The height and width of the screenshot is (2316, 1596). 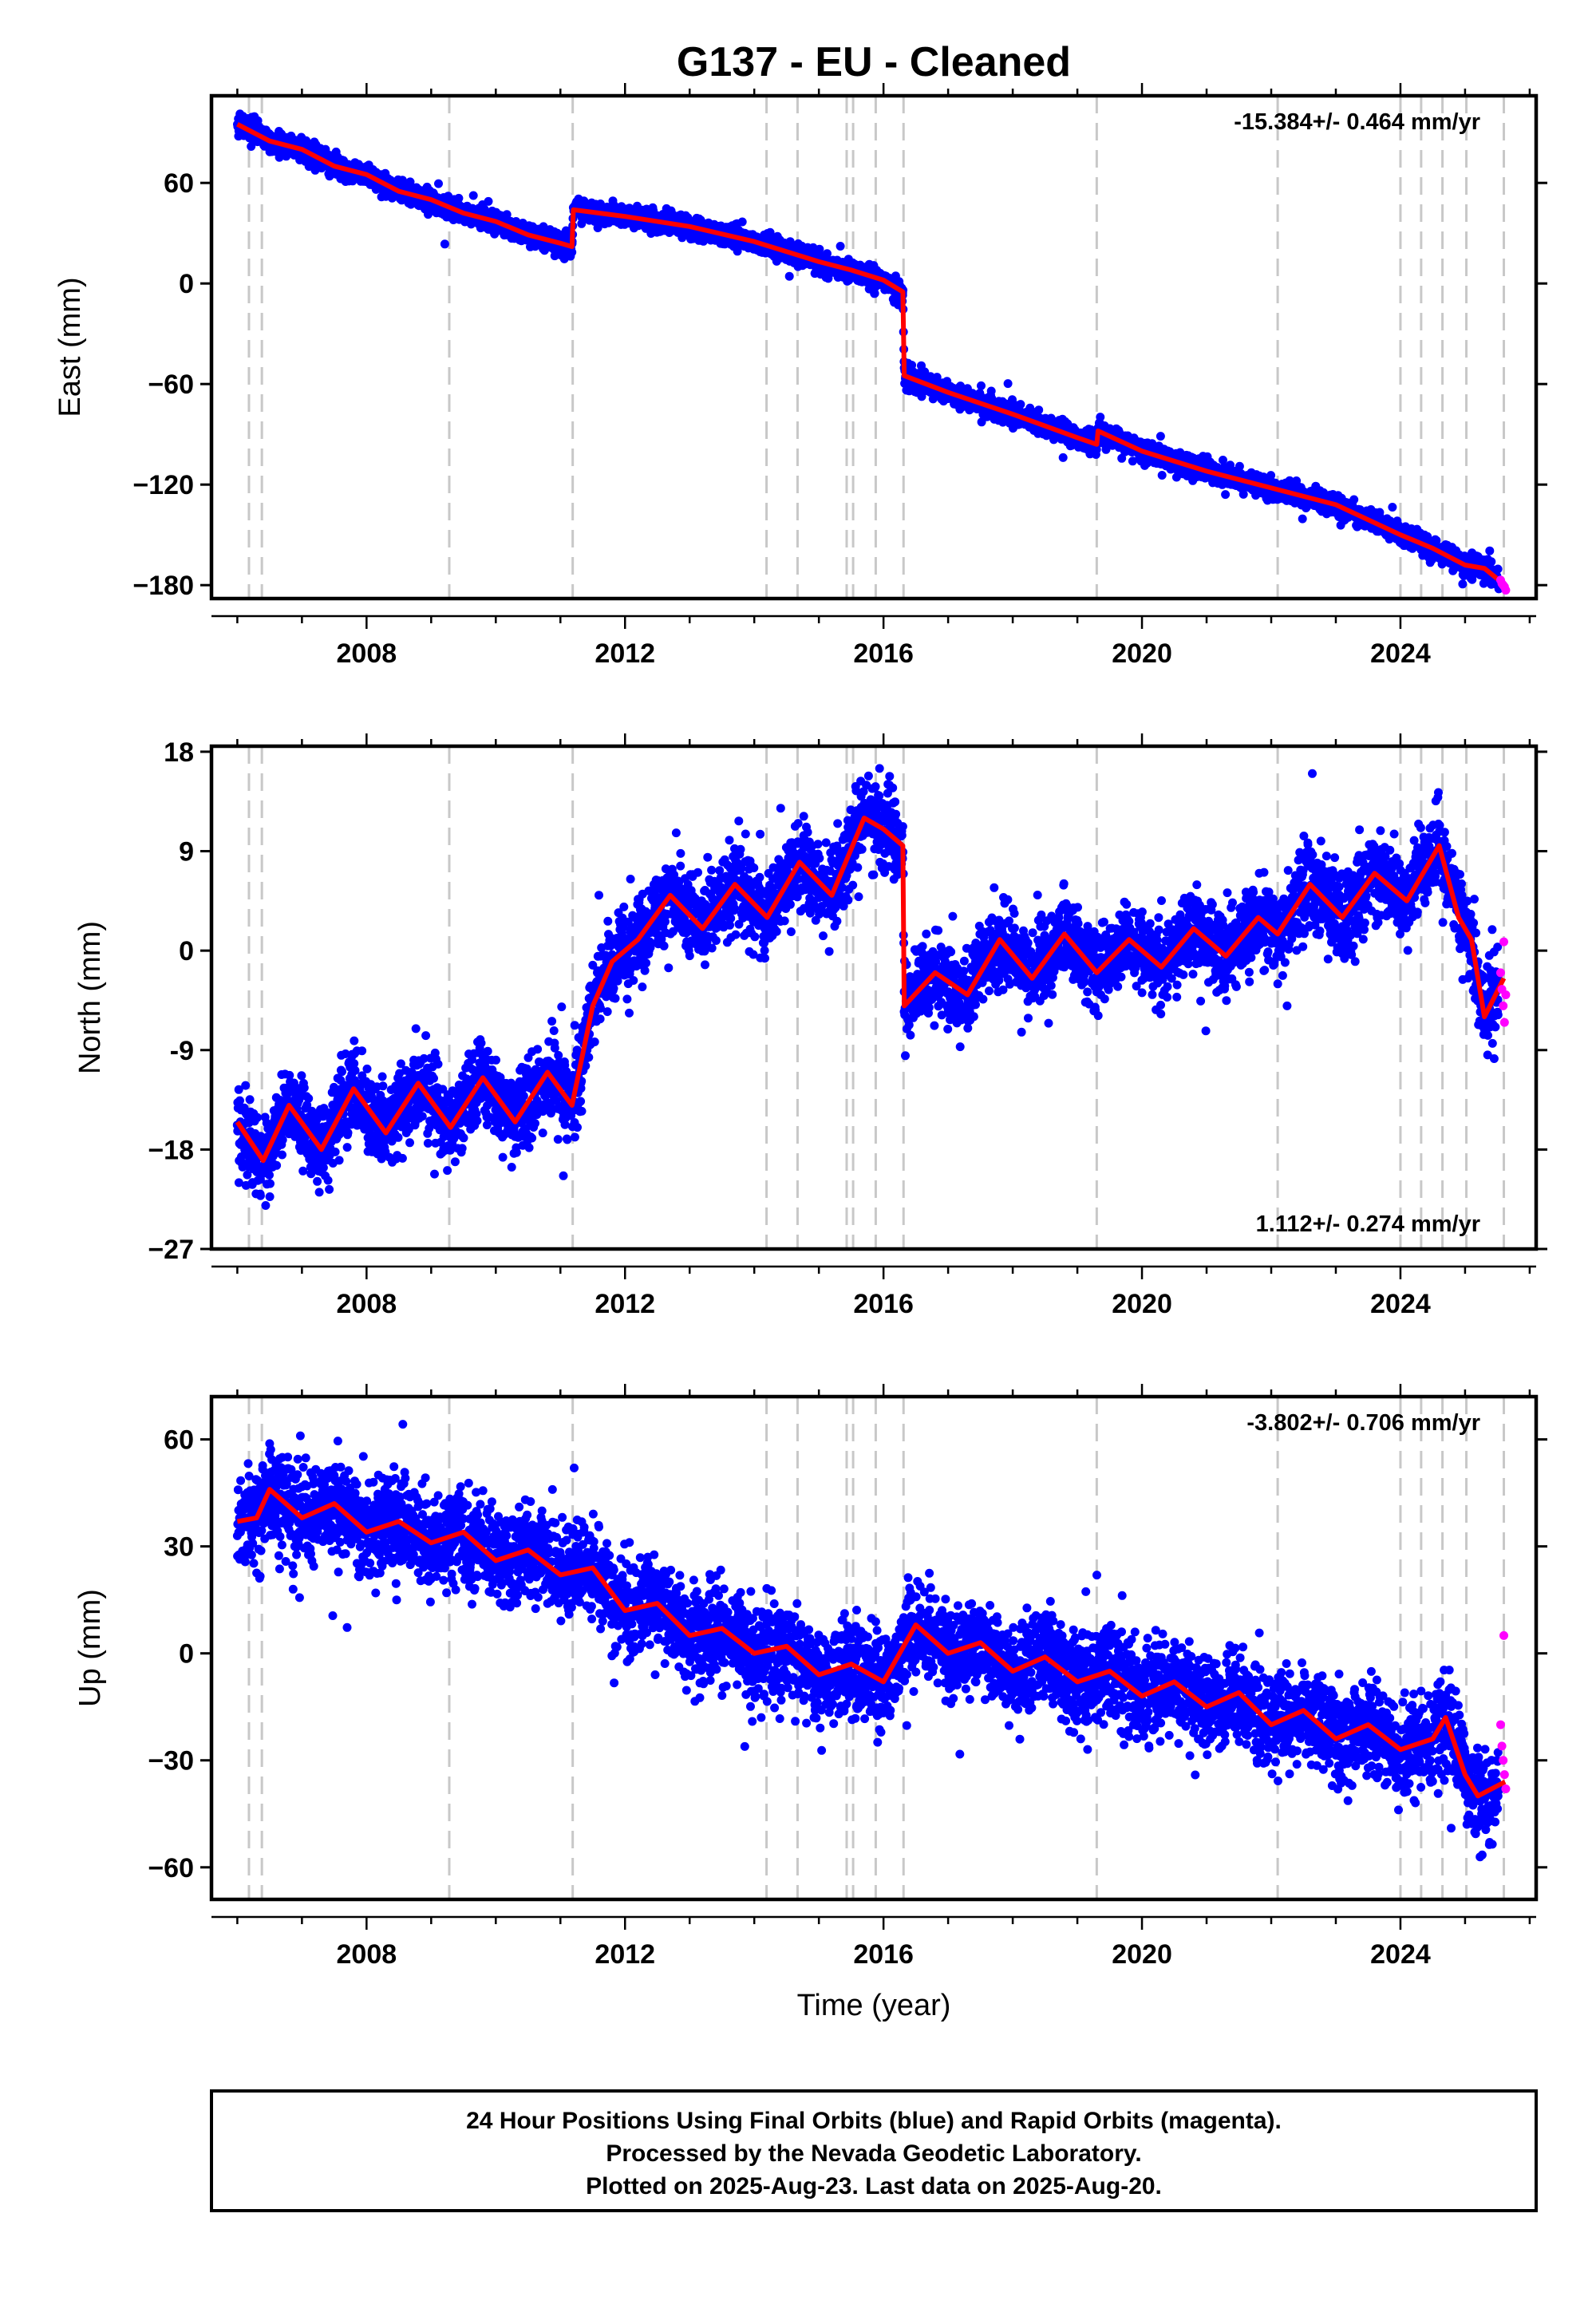 I want to click on y-axis-label: North (mm), so click(x=90, y=997).